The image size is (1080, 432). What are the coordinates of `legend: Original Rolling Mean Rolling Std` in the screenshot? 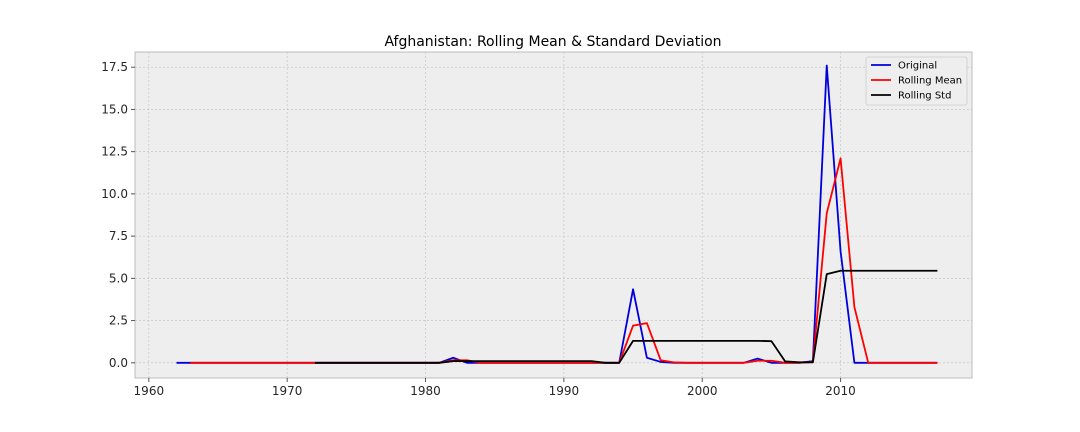 It's located at (916, 81).